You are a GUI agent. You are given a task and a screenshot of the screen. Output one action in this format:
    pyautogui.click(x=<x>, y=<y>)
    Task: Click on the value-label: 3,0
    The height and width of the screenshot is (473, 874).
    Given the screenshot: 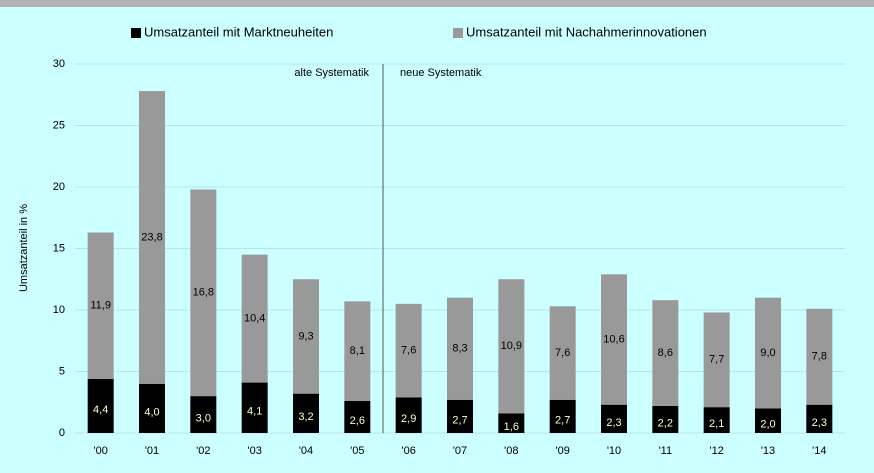 What is the action you would take?
    pyautogui.click(x=203, y=418)
    